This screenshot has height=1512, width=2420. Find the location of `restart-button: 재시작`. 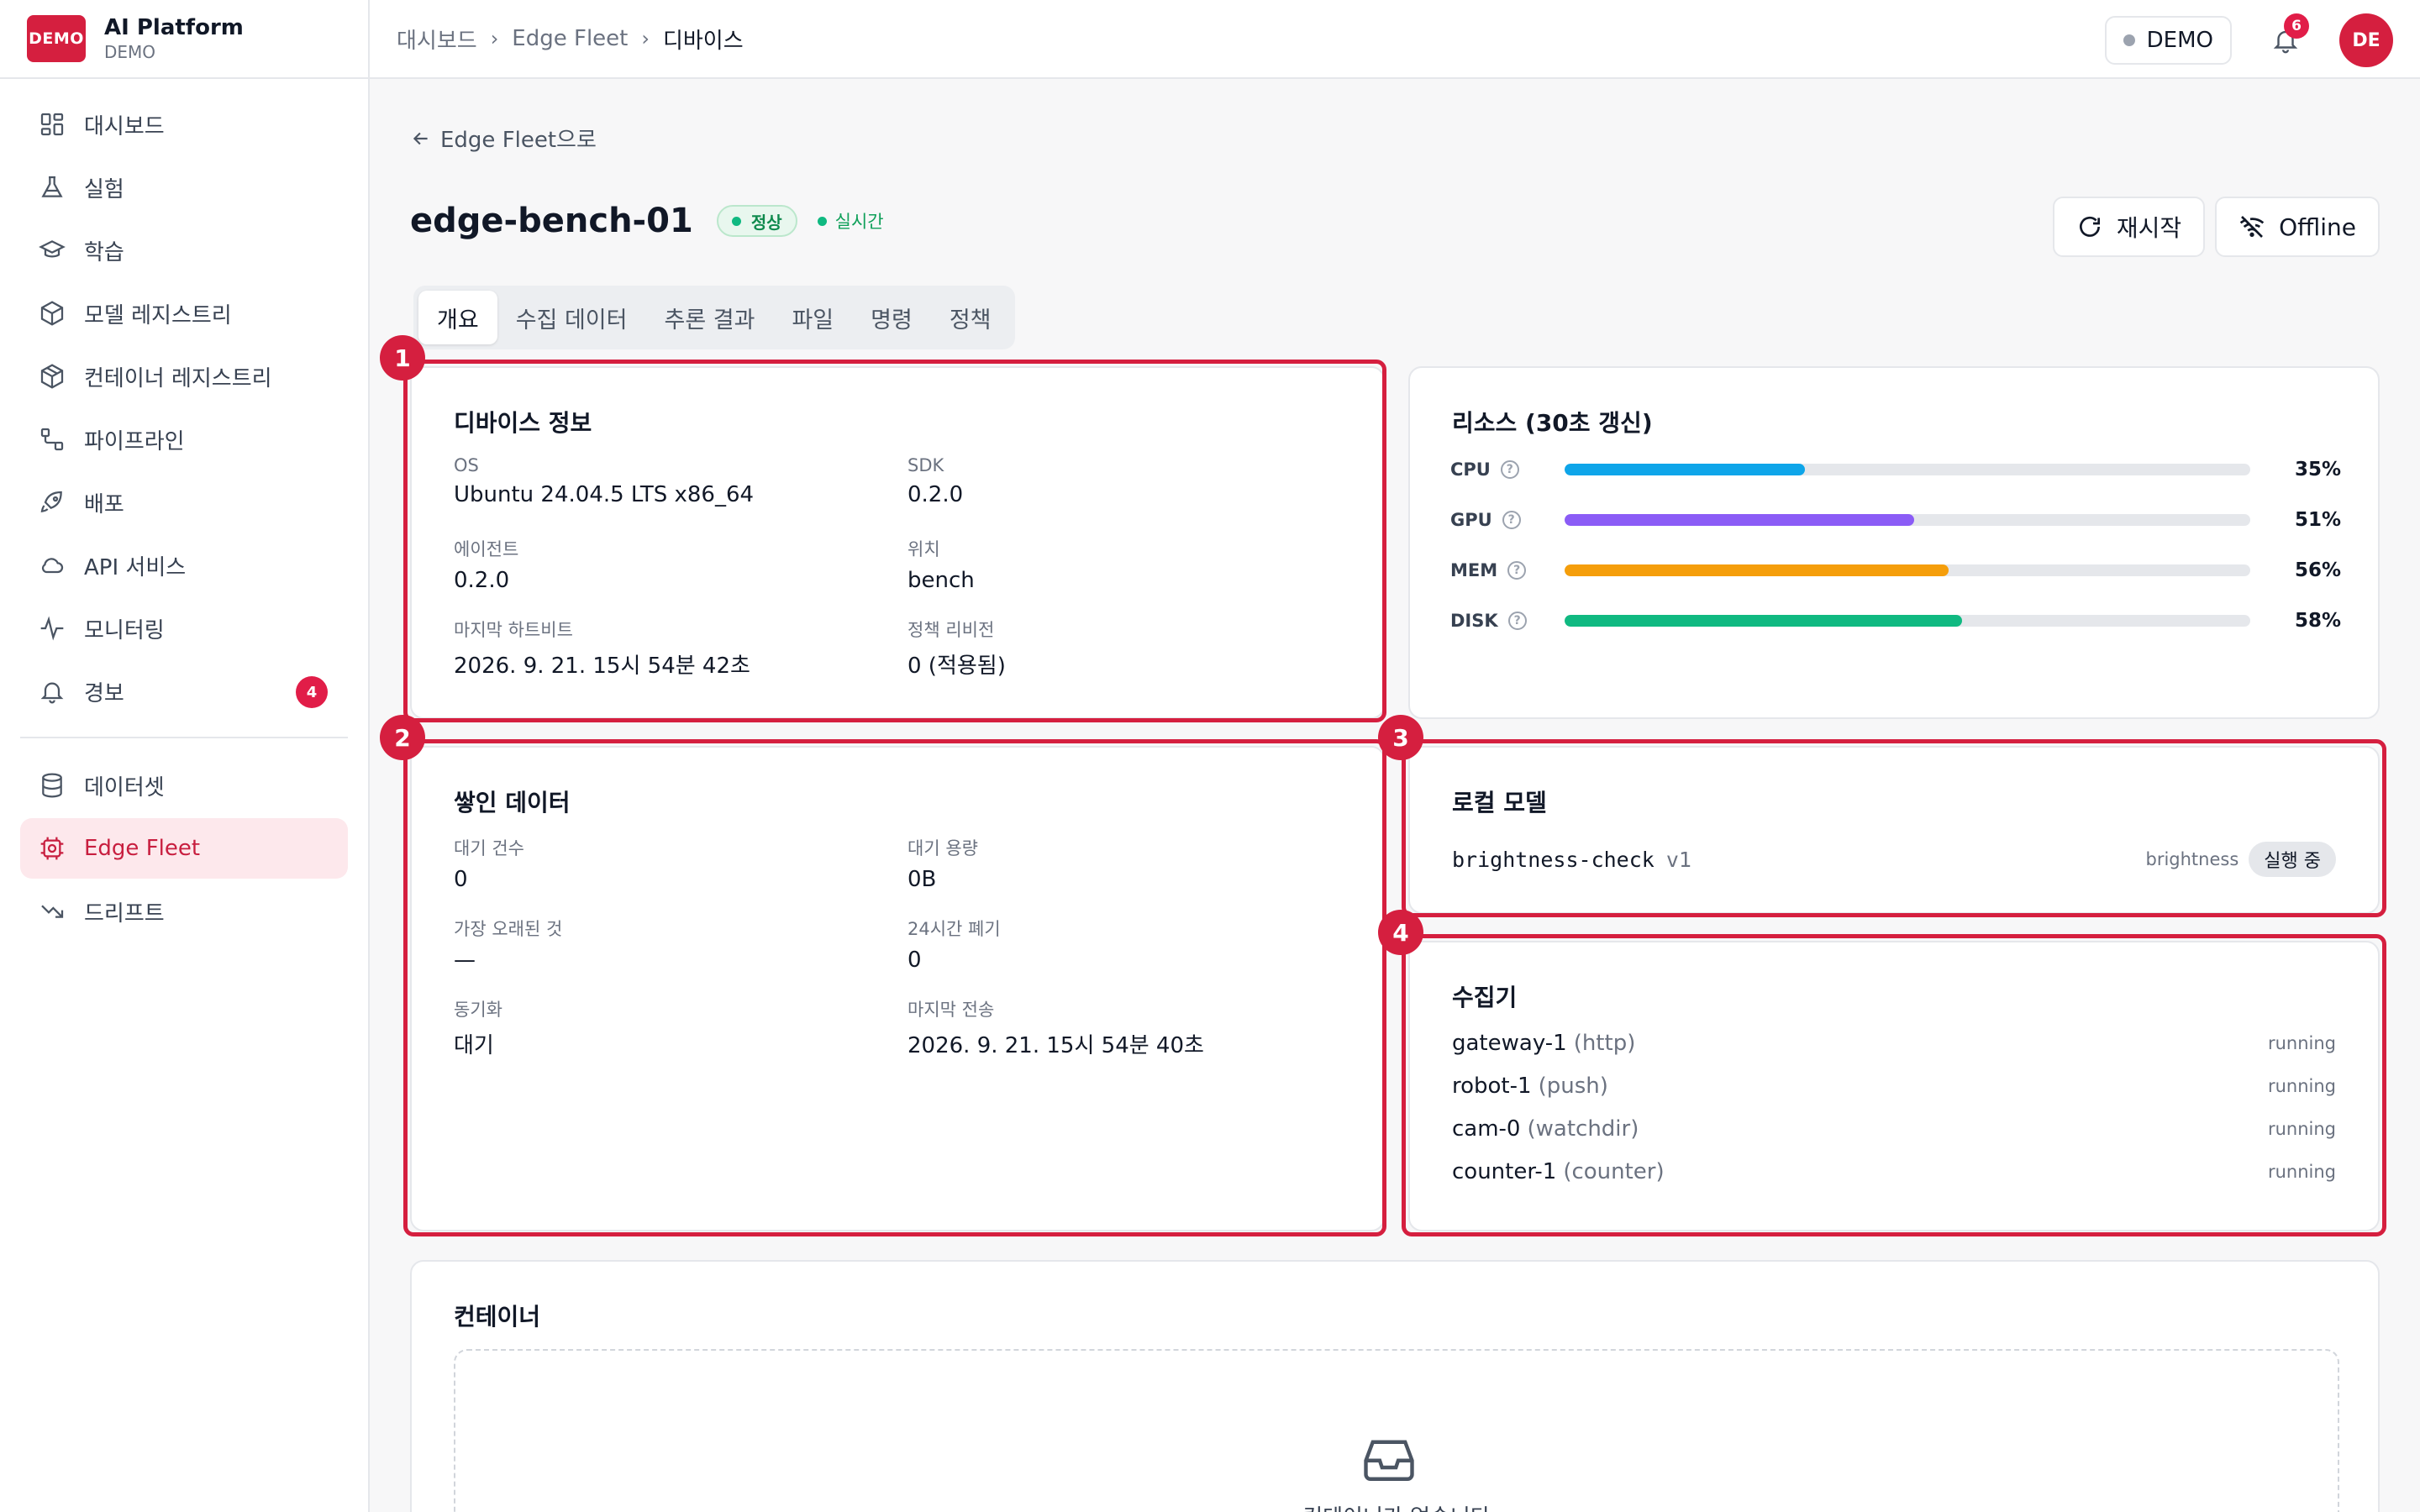

restart-button: 재시작 is located at coordinates (2129, 227).